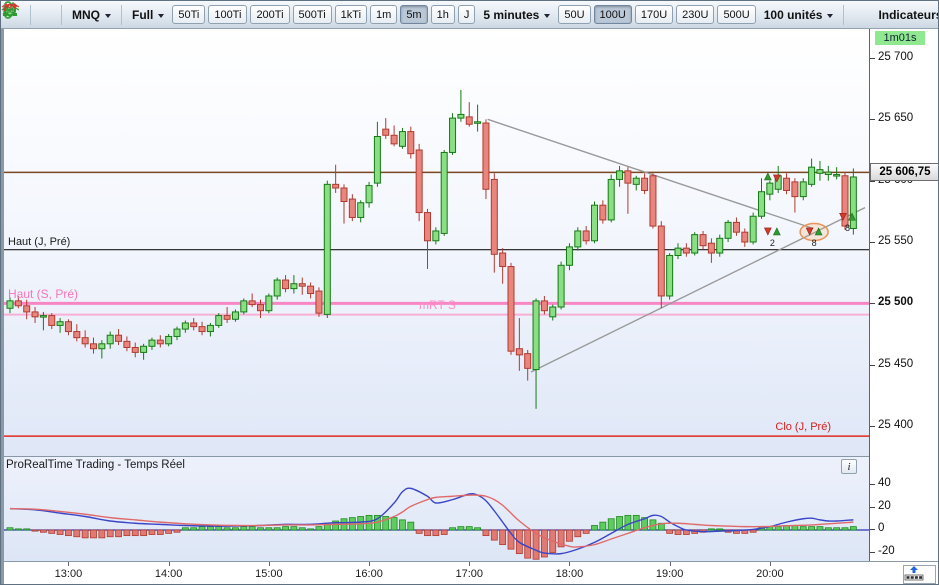 The image size is (939, 585). I want to click on restore-panel-button, so click(919, 574).